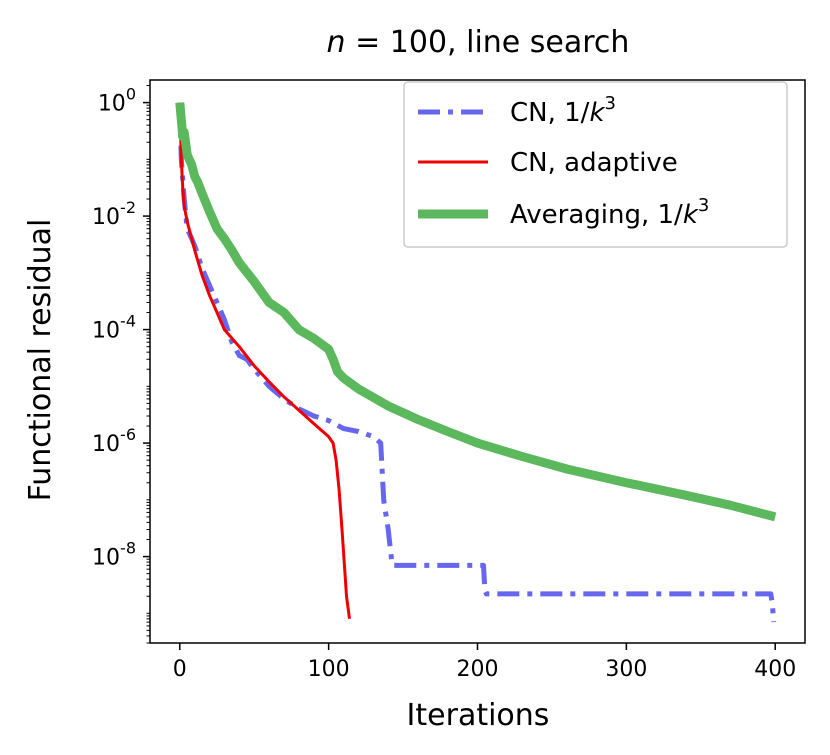  I want to click on y-tick-exponent: 0, so click(131, 94).